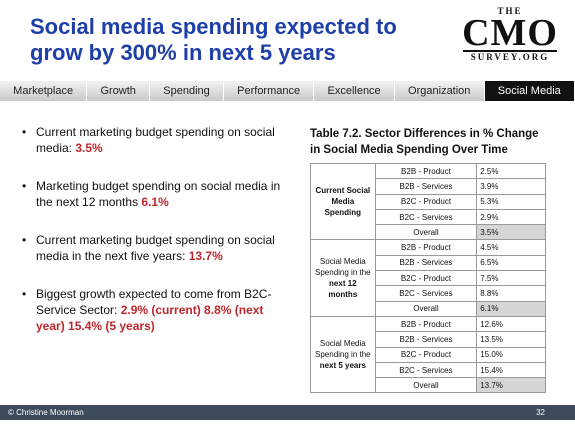 The width and height of the screenshot is (575, 430). Describe the element at coordinates (46, 412) in the screenshot. I see `footer-author: © Christine Moorman` at that location.